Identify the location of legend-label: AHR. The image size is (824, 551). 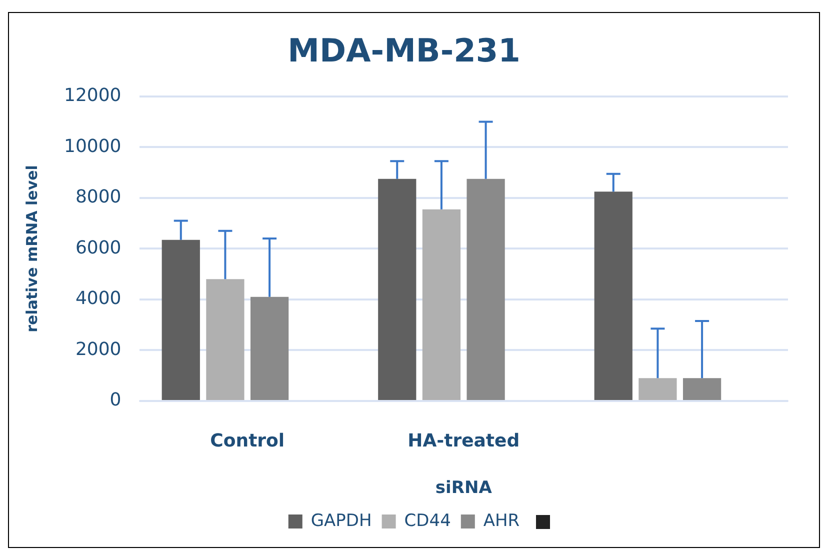
(501, 520).